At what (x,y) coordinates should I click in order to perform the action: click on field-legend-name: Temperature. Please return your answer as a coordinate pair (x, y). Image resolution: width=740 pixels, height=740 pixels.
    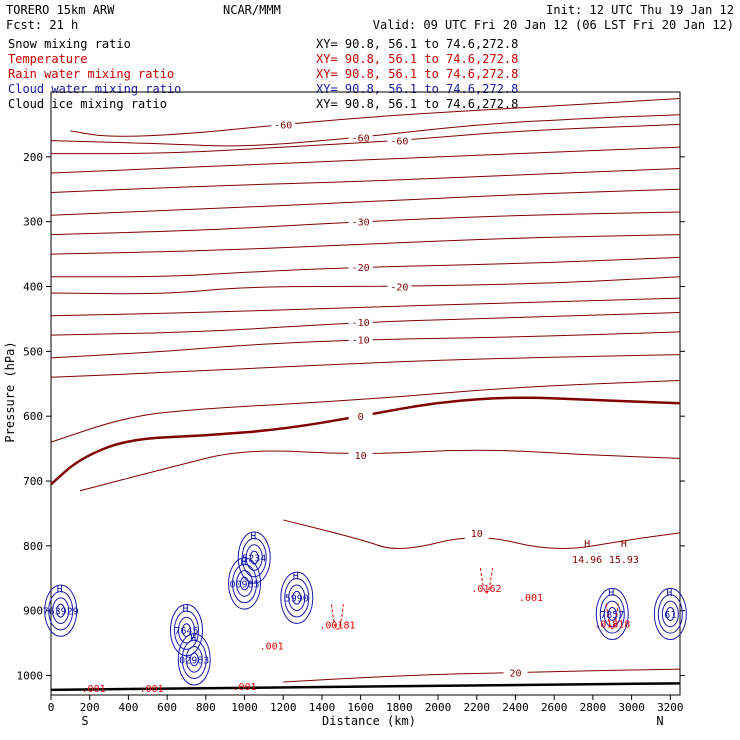
    Looking at the image, I should click on (47, 59).